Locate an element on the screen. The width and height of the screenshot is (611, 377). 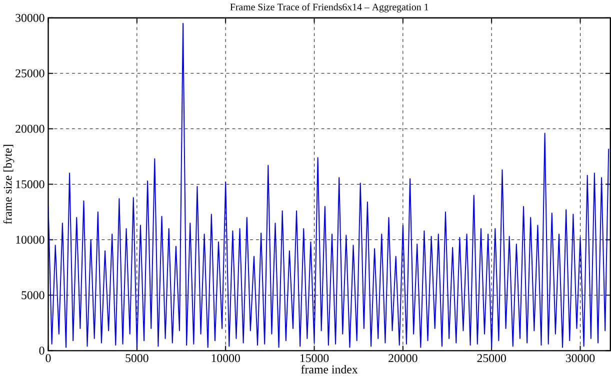
x-tick-label: 0 is located at coordinates (48, 358).